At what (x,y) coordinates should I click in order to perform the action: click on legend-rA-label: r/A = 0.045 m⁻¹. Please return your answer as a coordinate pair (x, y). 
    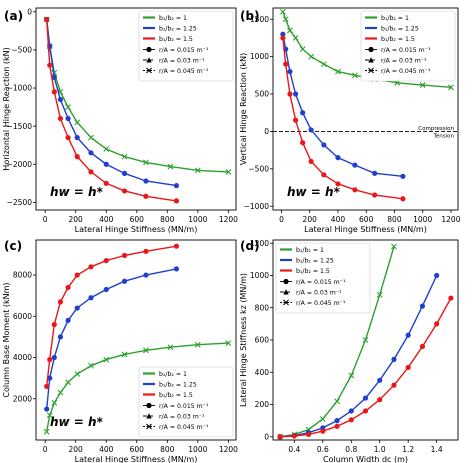
    Looking at the image, I should click on (184, 427).